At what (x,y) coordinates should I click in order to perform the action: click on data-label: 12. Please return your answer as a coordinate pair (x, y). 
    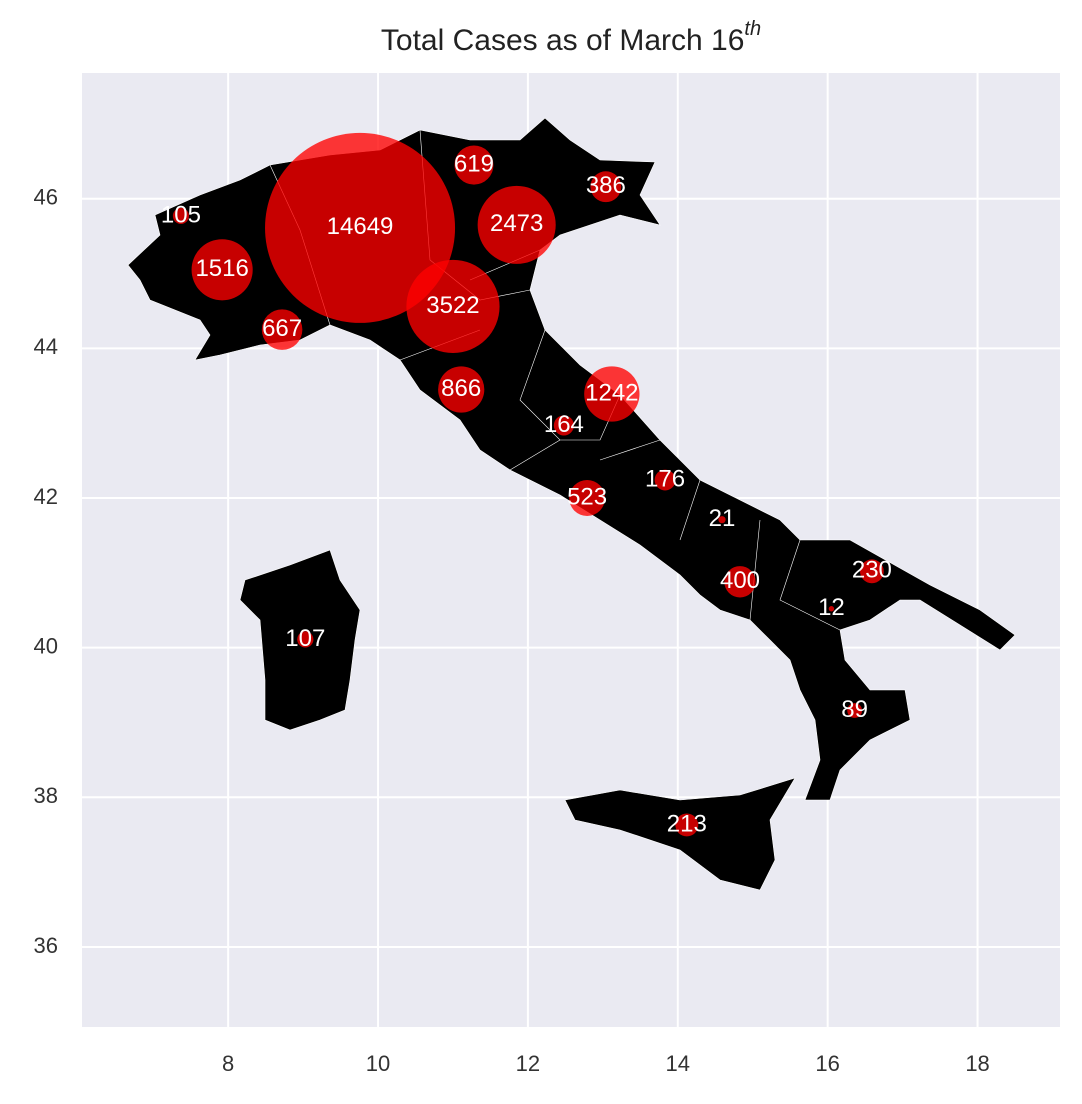
    Looking at the image, I should click on (831, 607).